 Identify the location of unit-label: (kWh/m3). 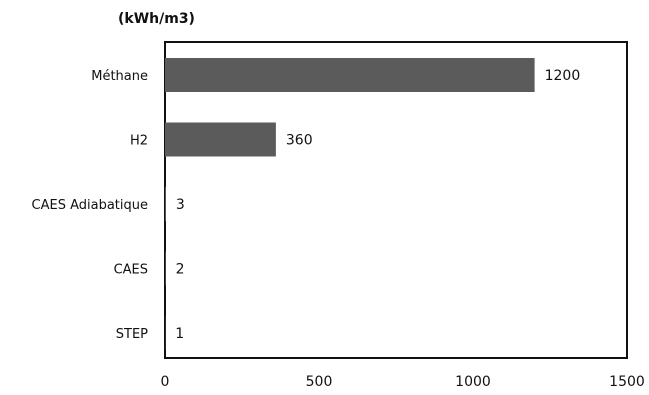
(156, 19).